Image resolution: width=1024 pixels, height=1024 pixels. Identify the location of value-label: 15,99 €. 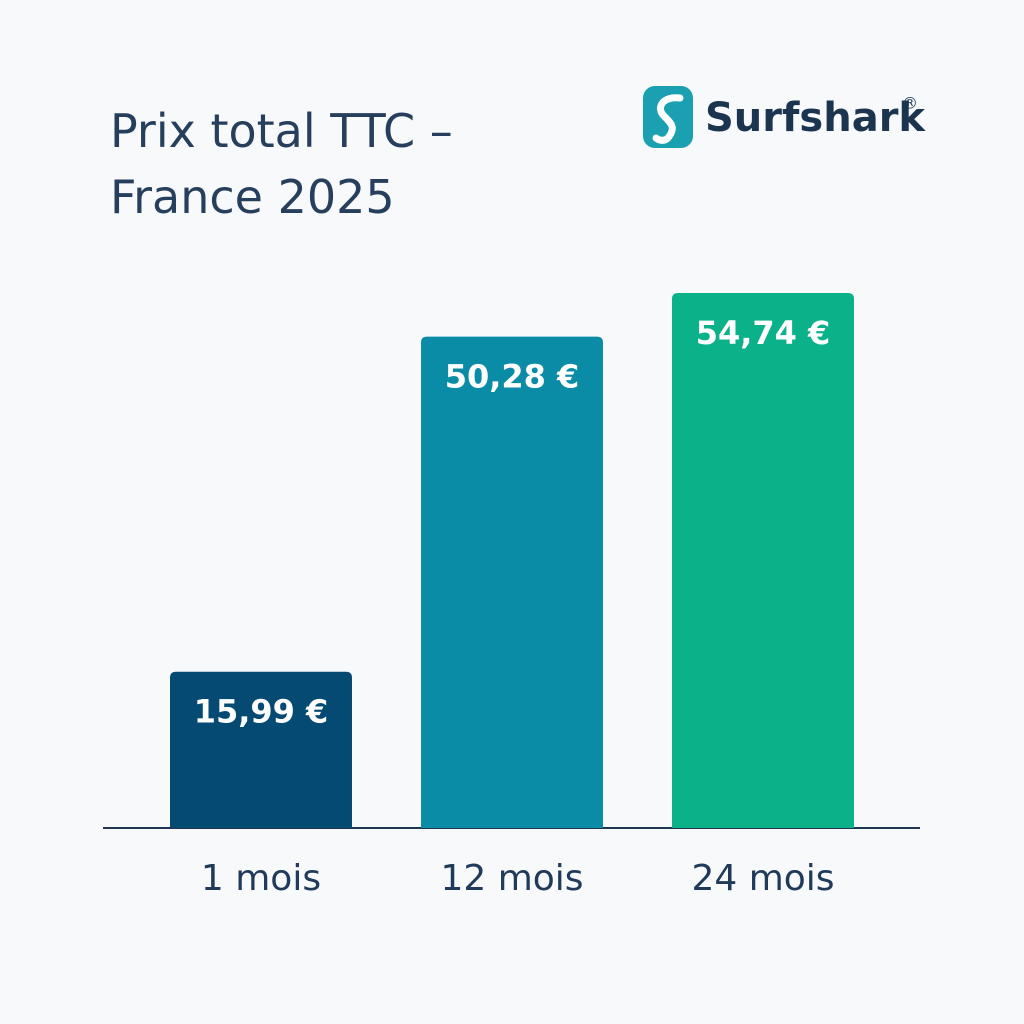
(261, 712).